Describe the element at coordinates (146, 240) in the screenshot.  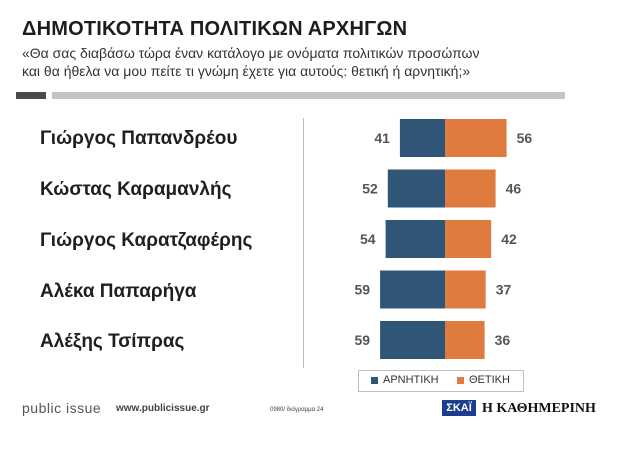
I see `category-label: Γιώργος Καρατζαφέρης` at that location.